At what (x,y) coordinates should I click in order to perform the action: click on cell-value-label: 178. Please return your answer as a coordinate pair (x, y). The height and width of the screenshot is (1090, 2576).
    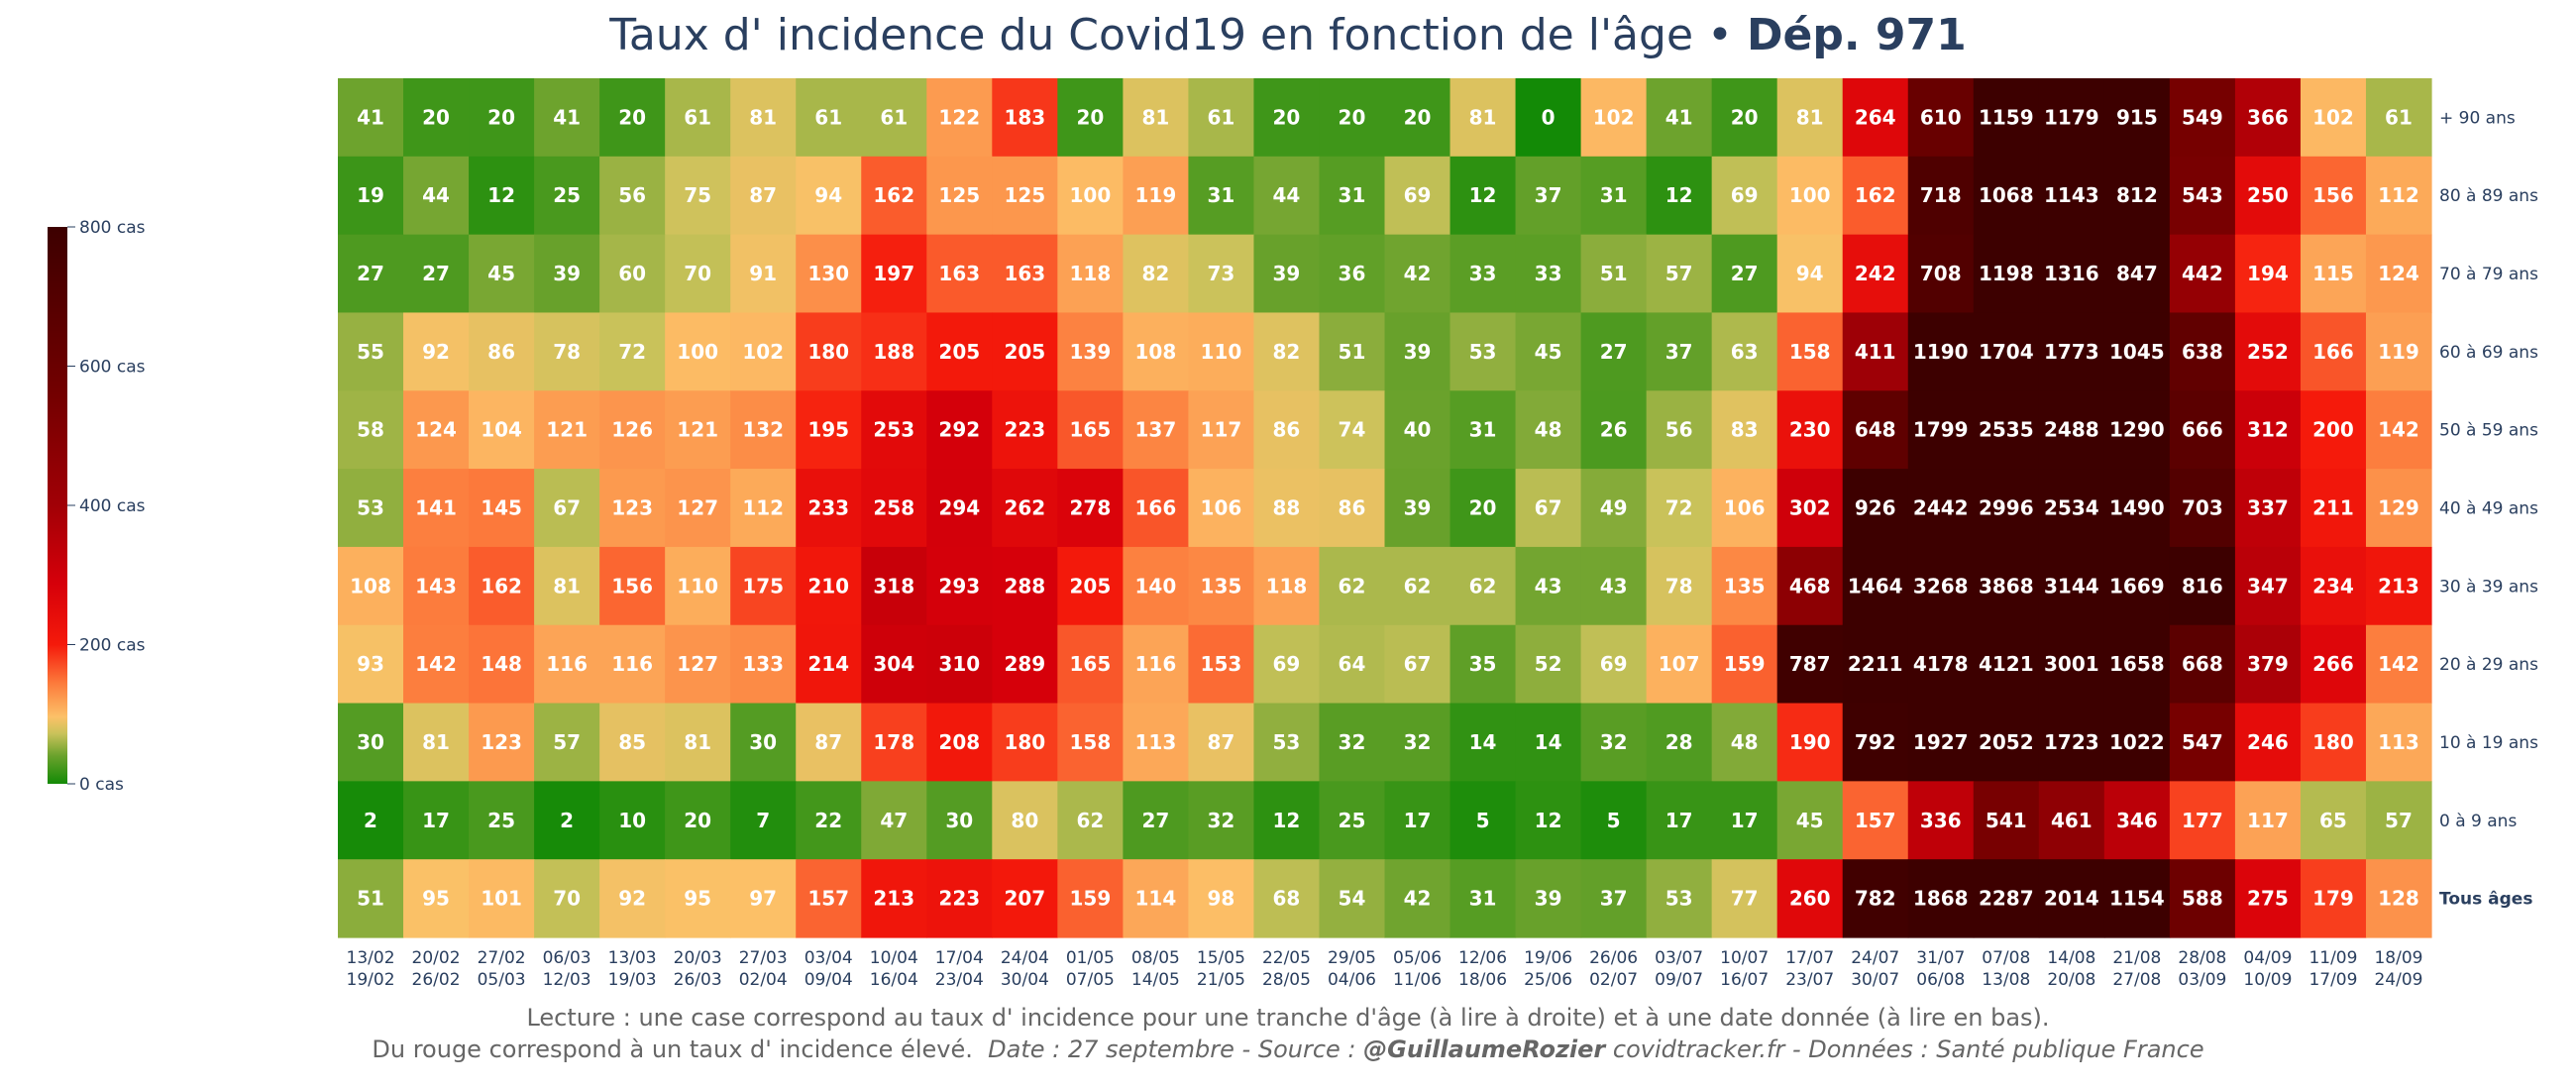
    Looking at the image, I should click on (893, 742).